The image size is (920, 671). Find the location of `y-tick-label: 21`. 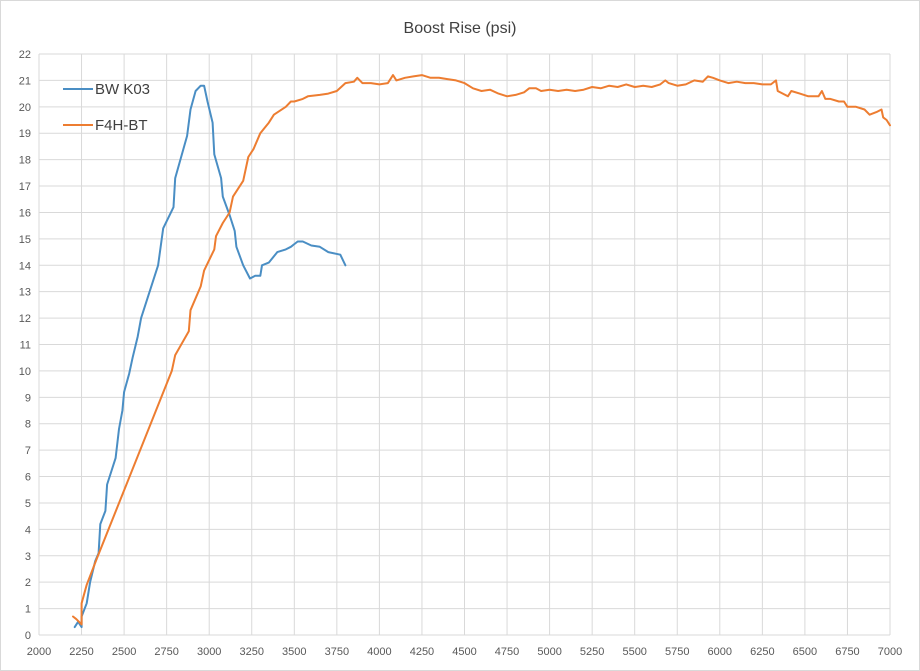

y-tick-label: 21 is located at coordinates (25, 81).